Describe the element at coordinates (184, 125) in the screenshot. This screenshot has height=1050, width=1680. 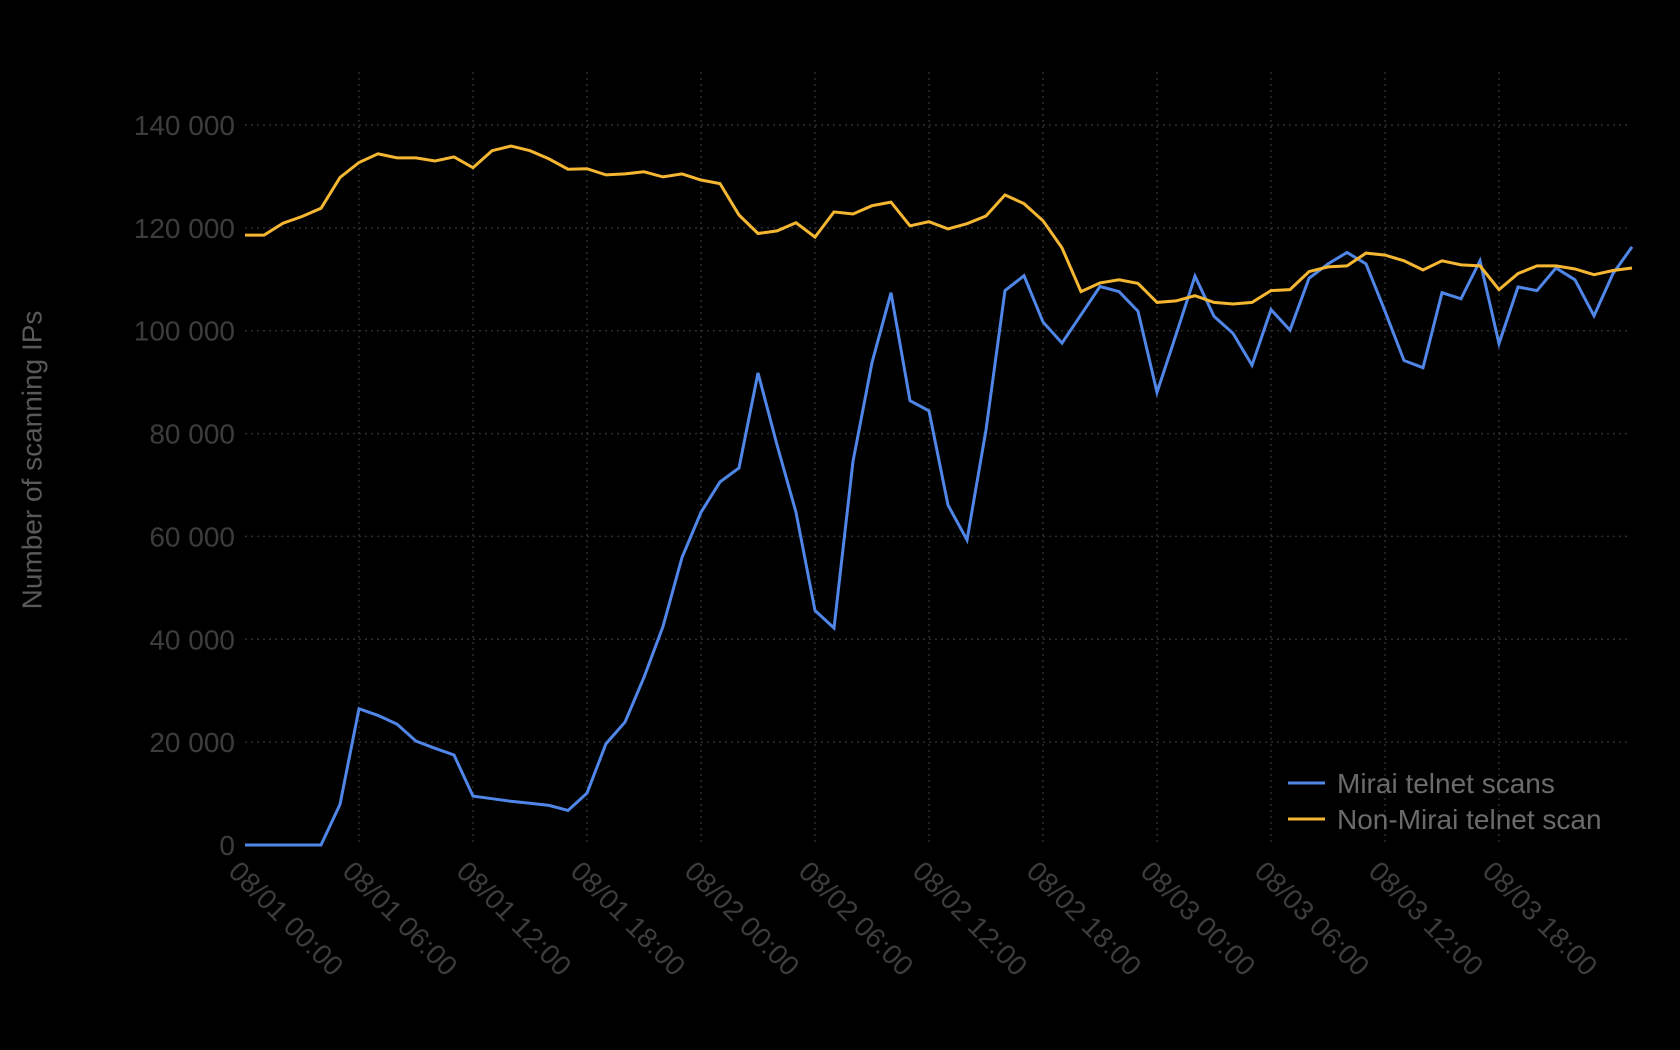
I see `y-tick-label: 140 000` at that location.